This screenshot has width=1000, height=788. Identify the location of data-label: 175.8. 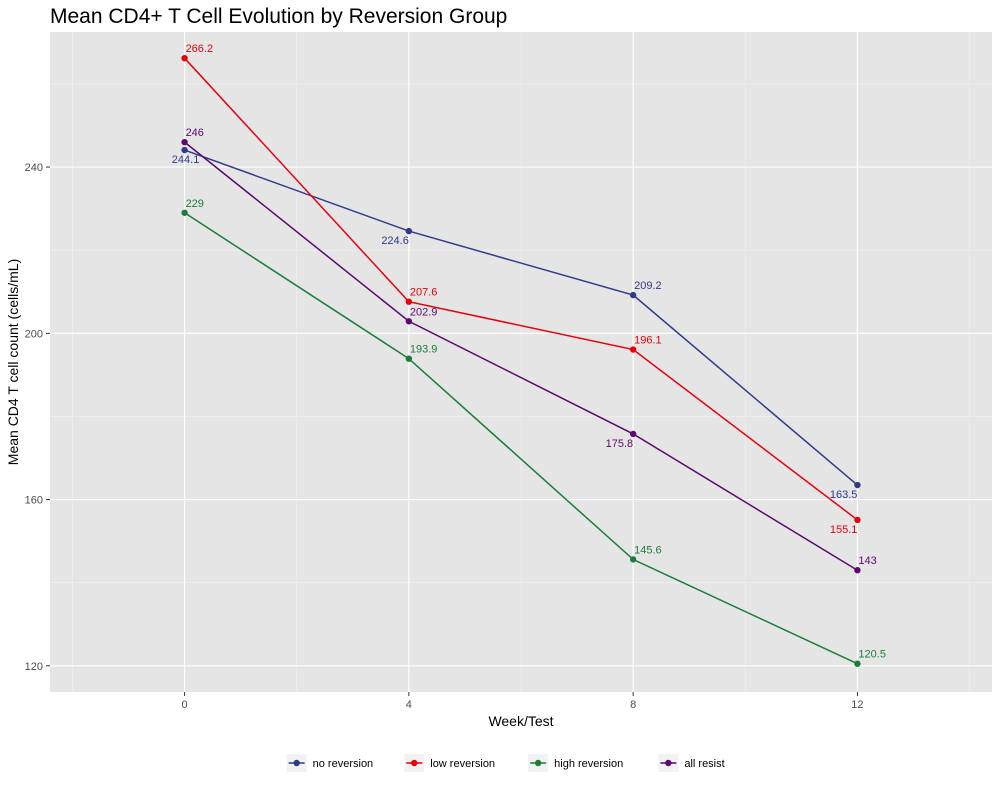
(620, 444).